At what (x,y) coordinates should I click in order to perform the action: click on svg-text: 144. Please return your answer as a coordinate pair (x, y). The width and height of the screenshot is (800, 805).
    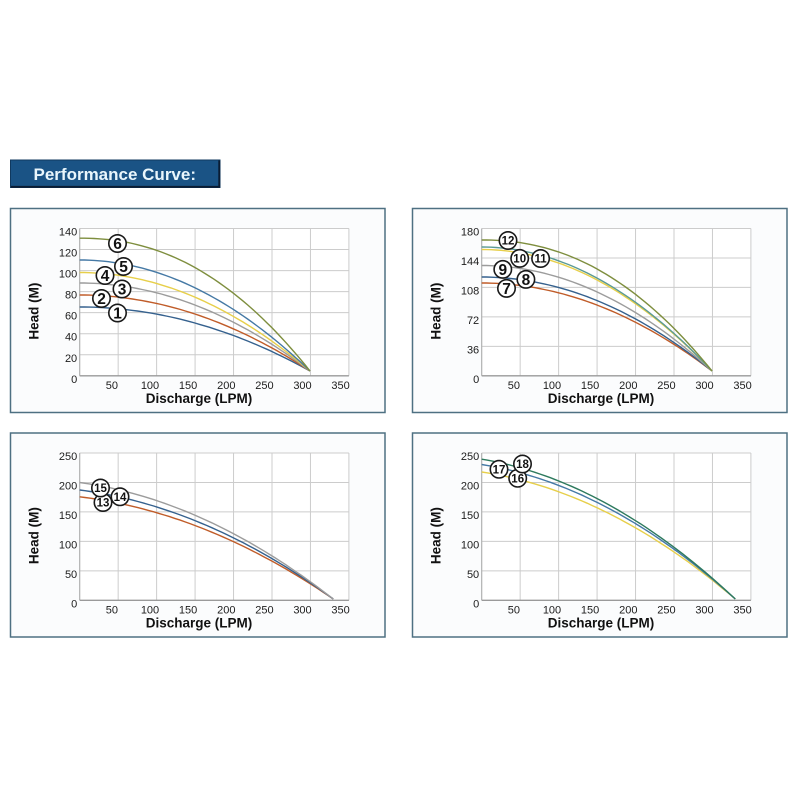
    Looking at the image, I should click on (470, 262).